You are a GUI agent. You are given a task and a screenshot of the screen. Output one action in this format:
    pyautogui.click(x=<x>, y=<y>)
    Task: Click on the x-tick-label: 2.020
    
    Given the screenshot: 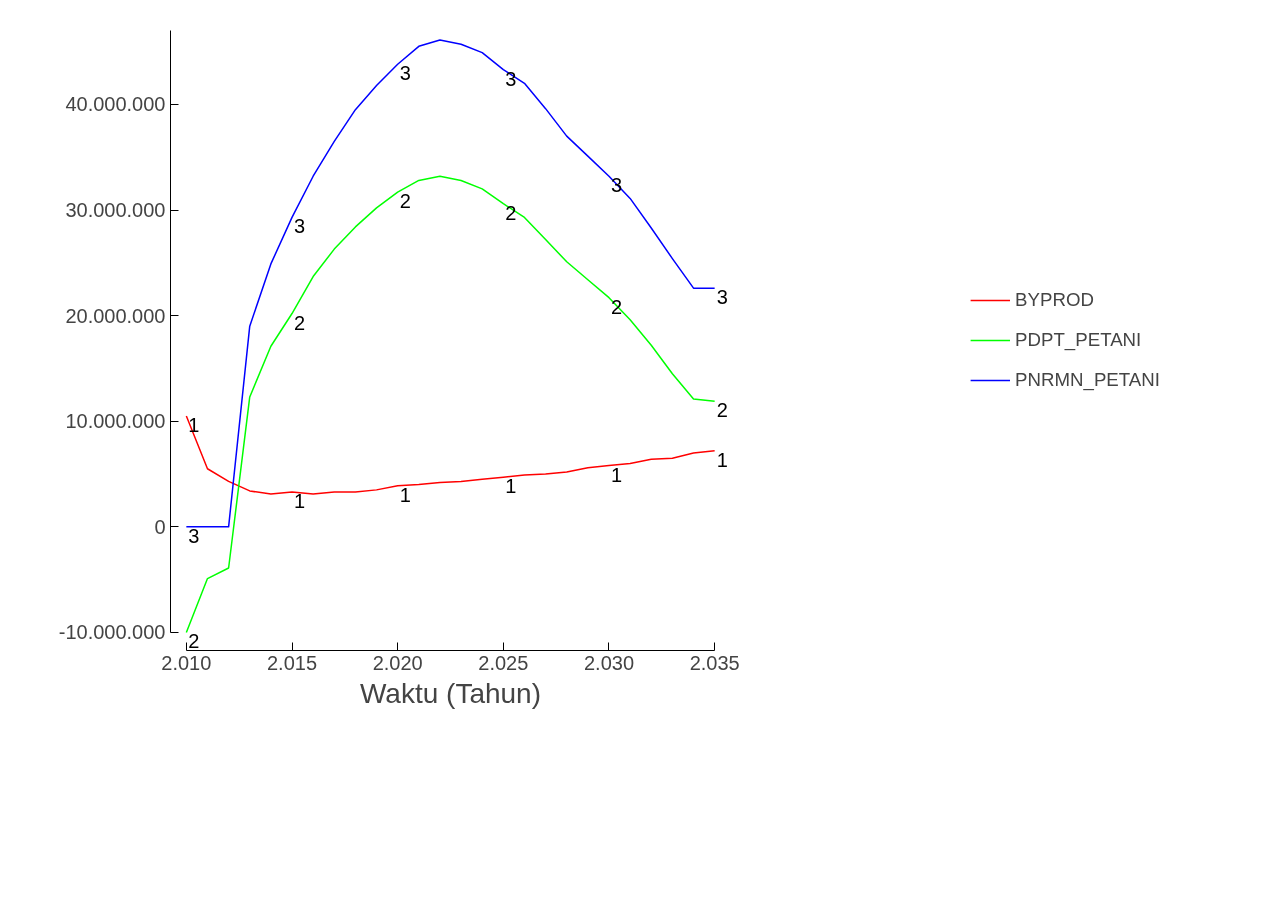 What is the action you would take?
    pyautogui.click(x=397, y=662)
    